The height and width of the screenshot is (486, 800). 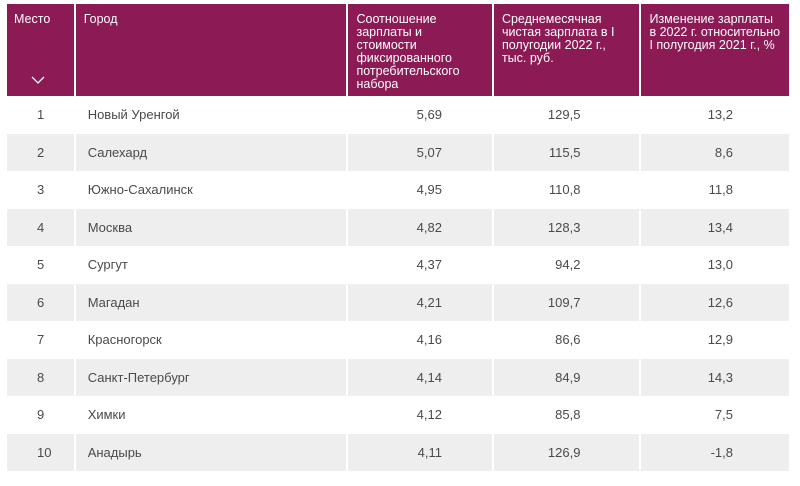 I want to click on table-row: 7 Красногорск 4,16 86,6 12,9, so click(x=398, y=340).